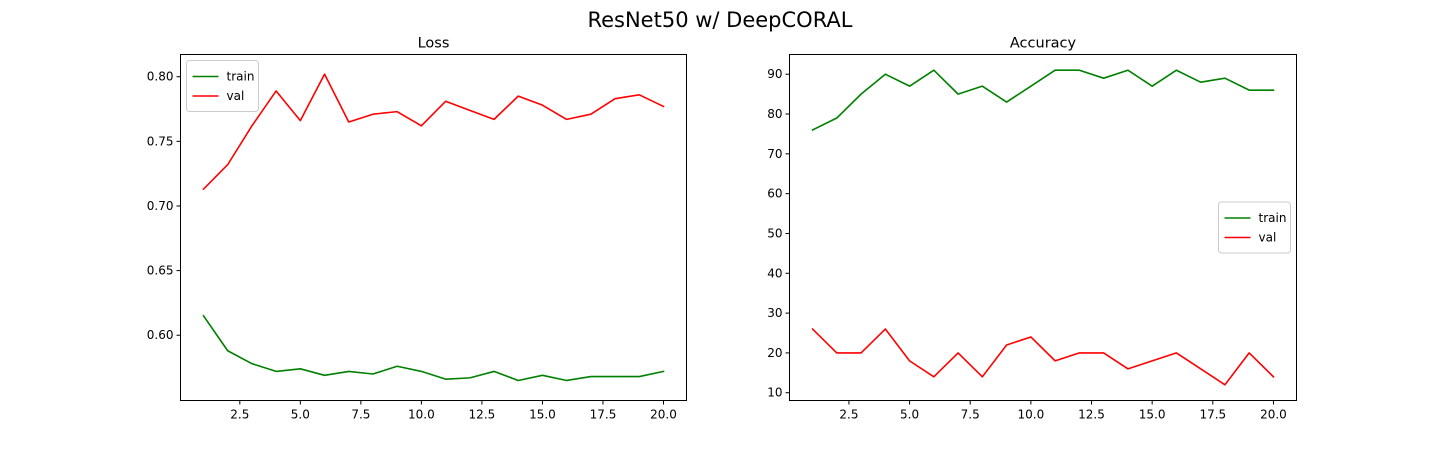 This screenshot has width=1440, height=450. I want to click on accuracy-x-tick-label: 5.0, so click(909, 415).